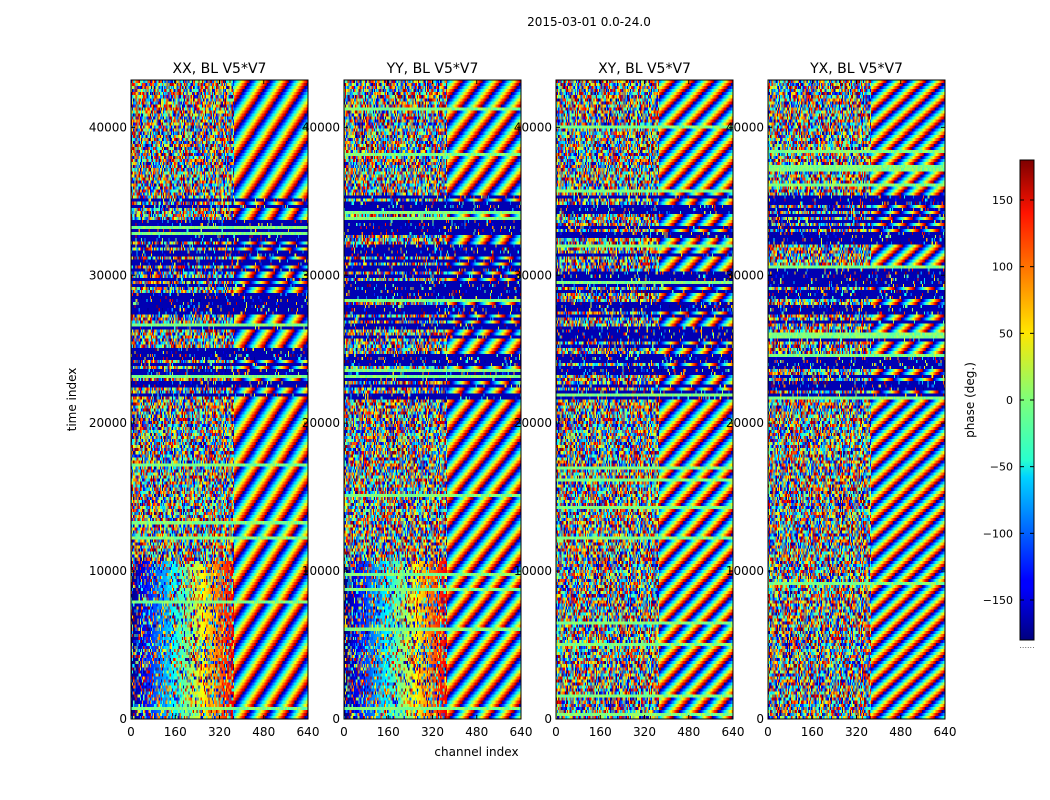 The width and height of the screenshot is (1050, 800). I want to click on colorbar-tick-label: −50, so click(1001, 467).